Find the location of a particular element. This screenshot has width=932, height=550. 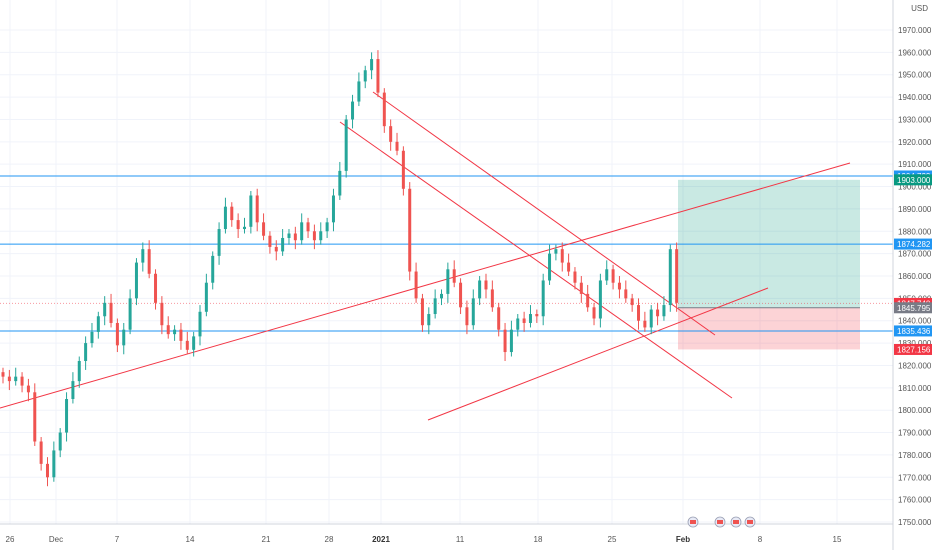

y-tick-label: 1870.000 is located at coordinates (915, 254).